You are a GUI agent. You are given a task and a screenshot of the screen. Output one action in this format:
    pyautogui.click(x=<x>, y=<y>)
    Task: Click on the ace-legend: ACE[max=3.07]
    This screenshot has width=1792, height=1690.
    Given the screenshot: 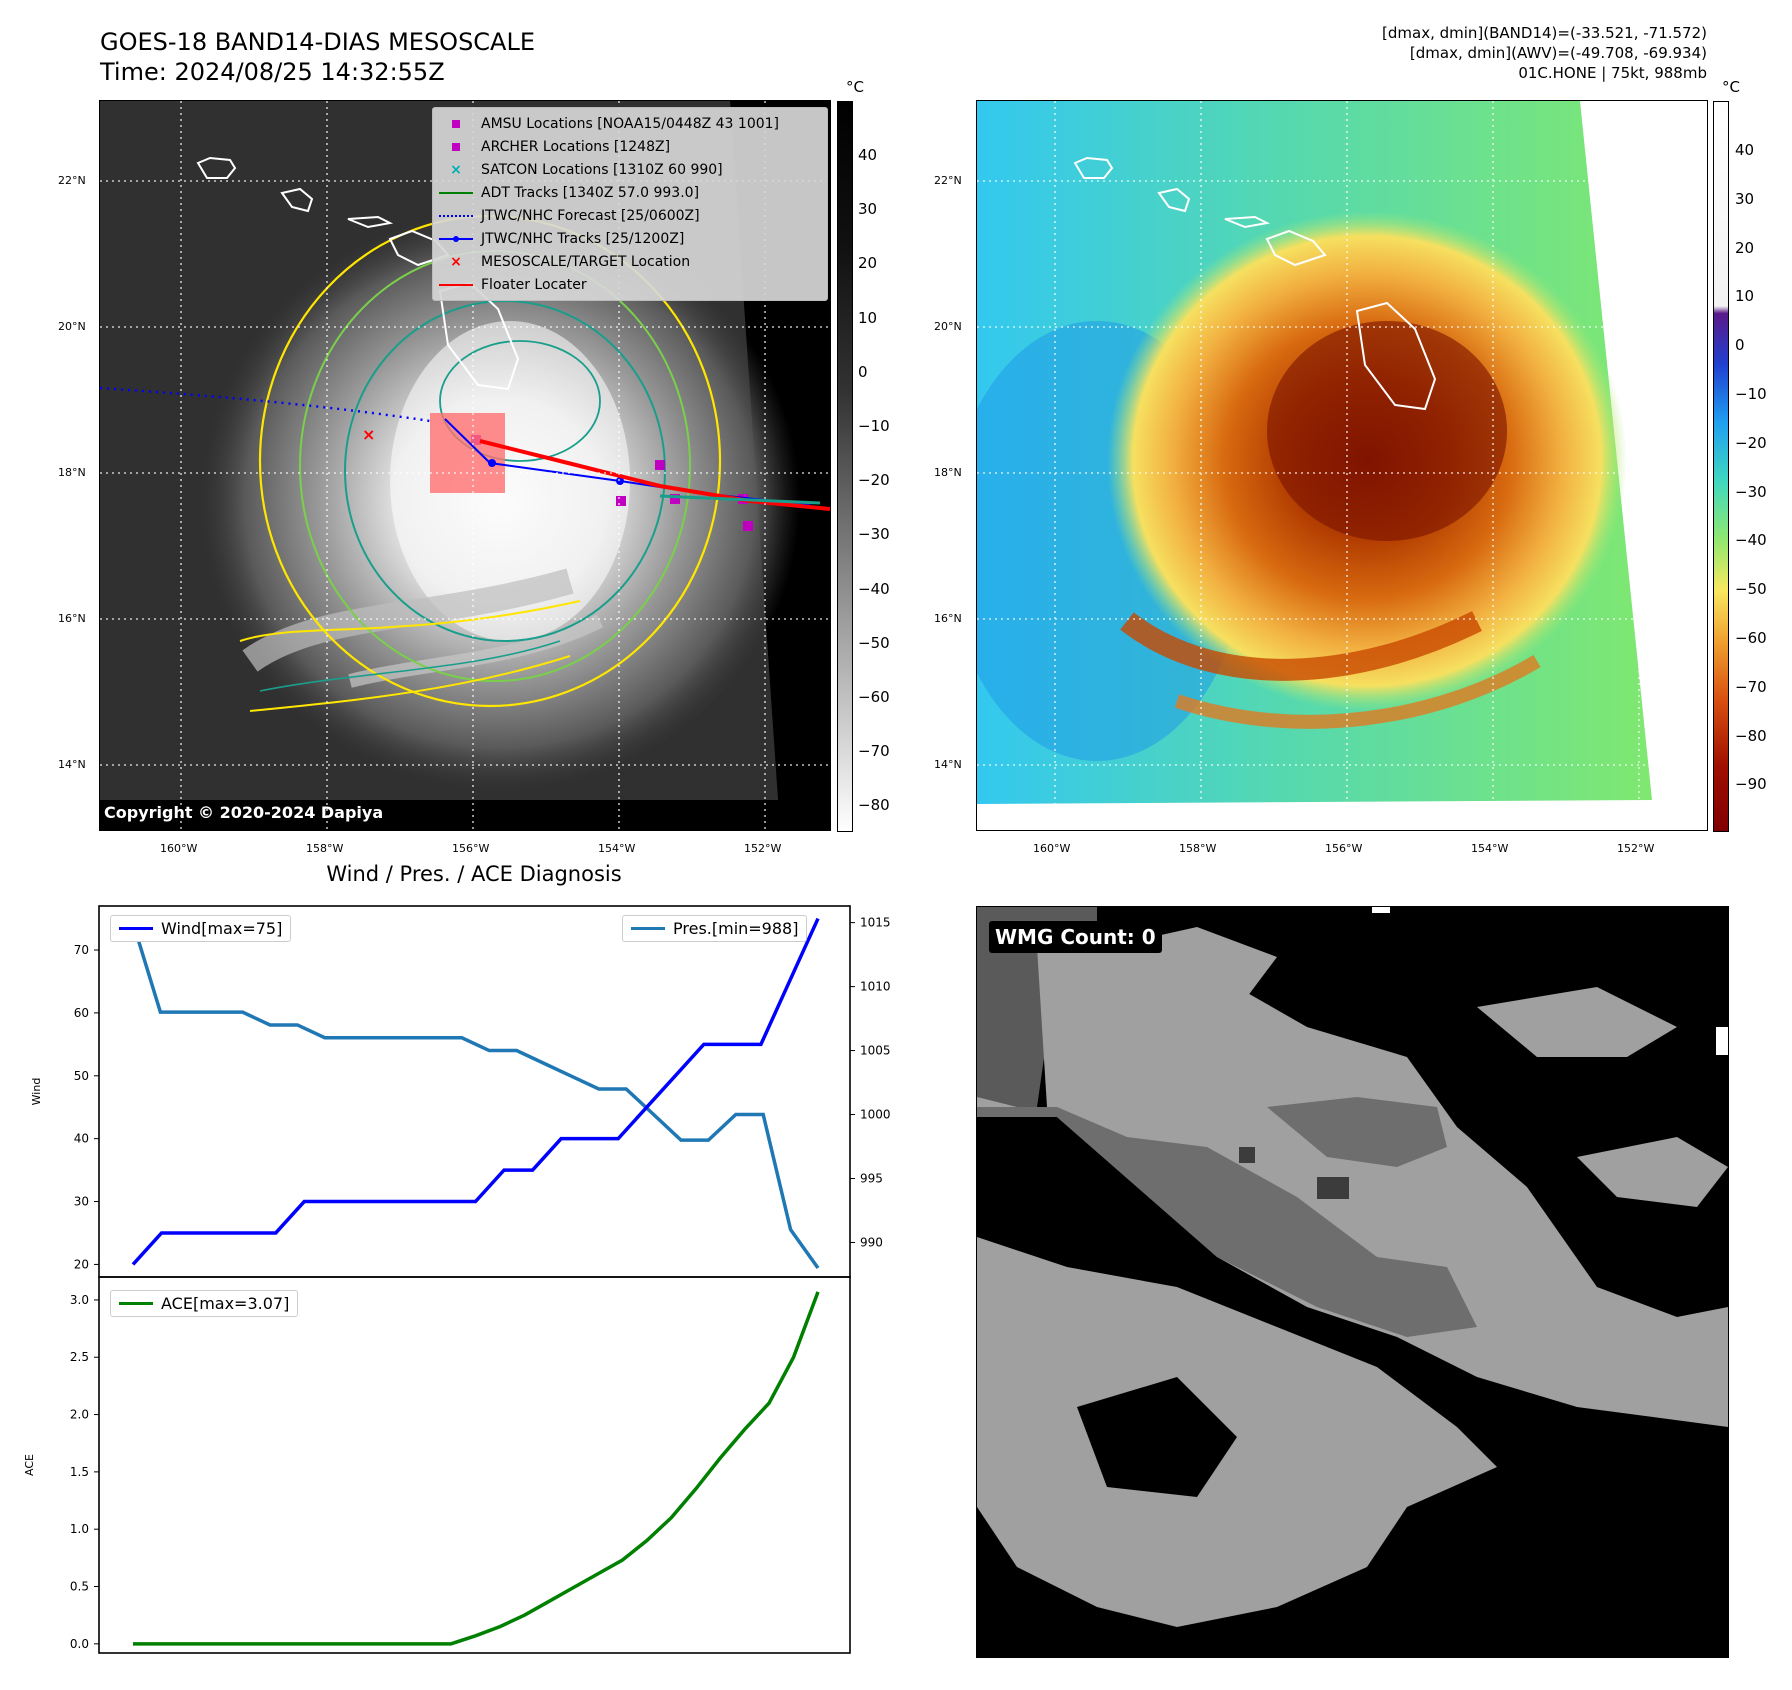 What is the action you would take?
    pyautogui.click(x=204, y=1303)
    